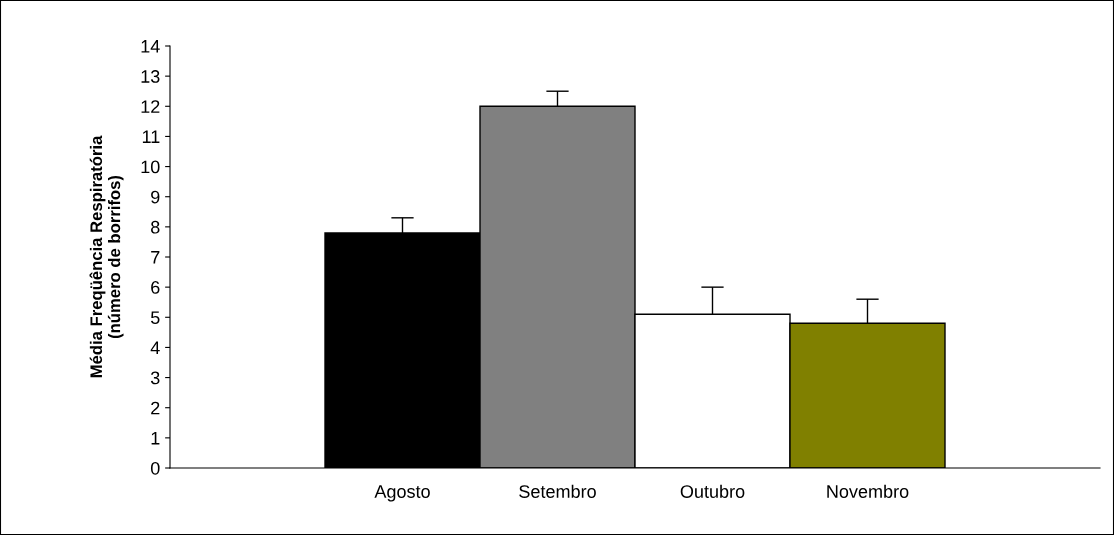 This screenshot has height=535, width=1114. I want to click on x-tick-label: Setembro, so click(557, 491).